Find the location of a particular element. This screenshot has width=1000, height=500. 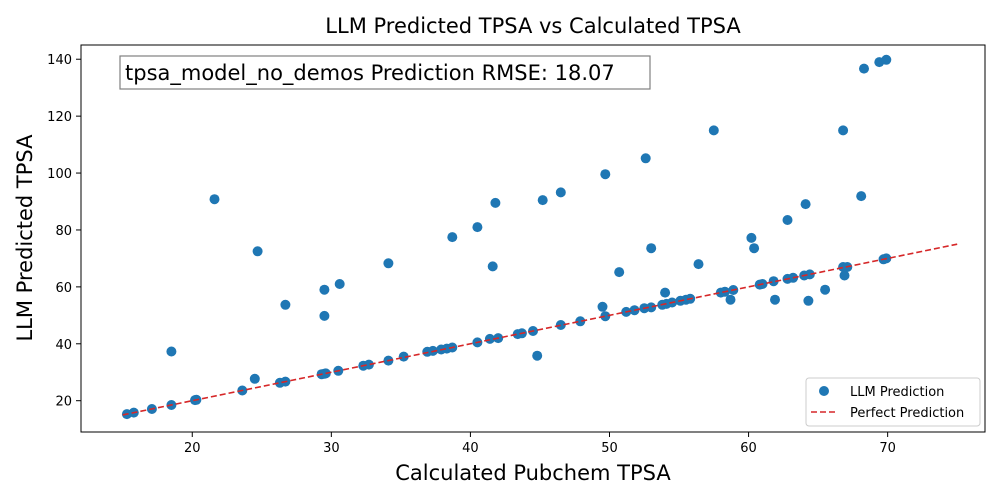

y-tick-label: 40 is located at coordinates (63, 345).